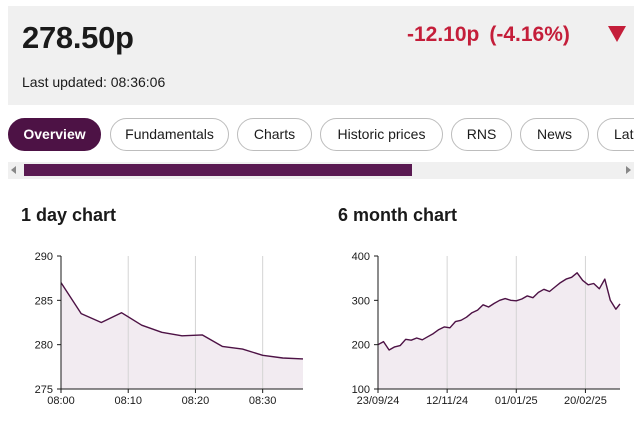 This screenshot has width=634, height=423. What do you see at coordinates (447, 401) in the screenshot?
I see `x-tick-label: 12/11/24` at bounding box center [447, 401].